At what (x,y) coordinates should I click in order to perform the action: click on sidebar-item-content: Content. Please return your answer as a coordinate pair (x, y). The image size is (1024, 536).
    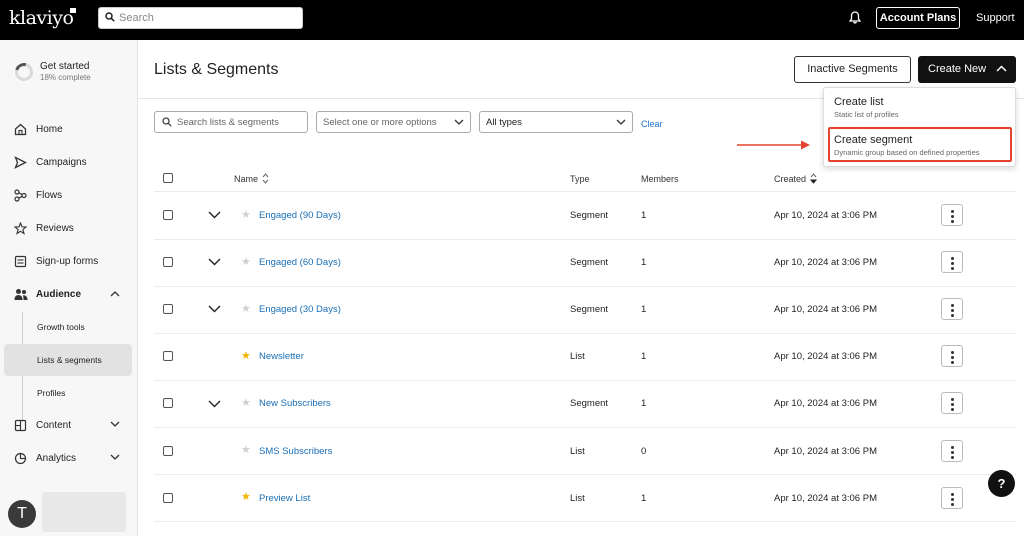
    Looking at the image, I should click on (68, 426).